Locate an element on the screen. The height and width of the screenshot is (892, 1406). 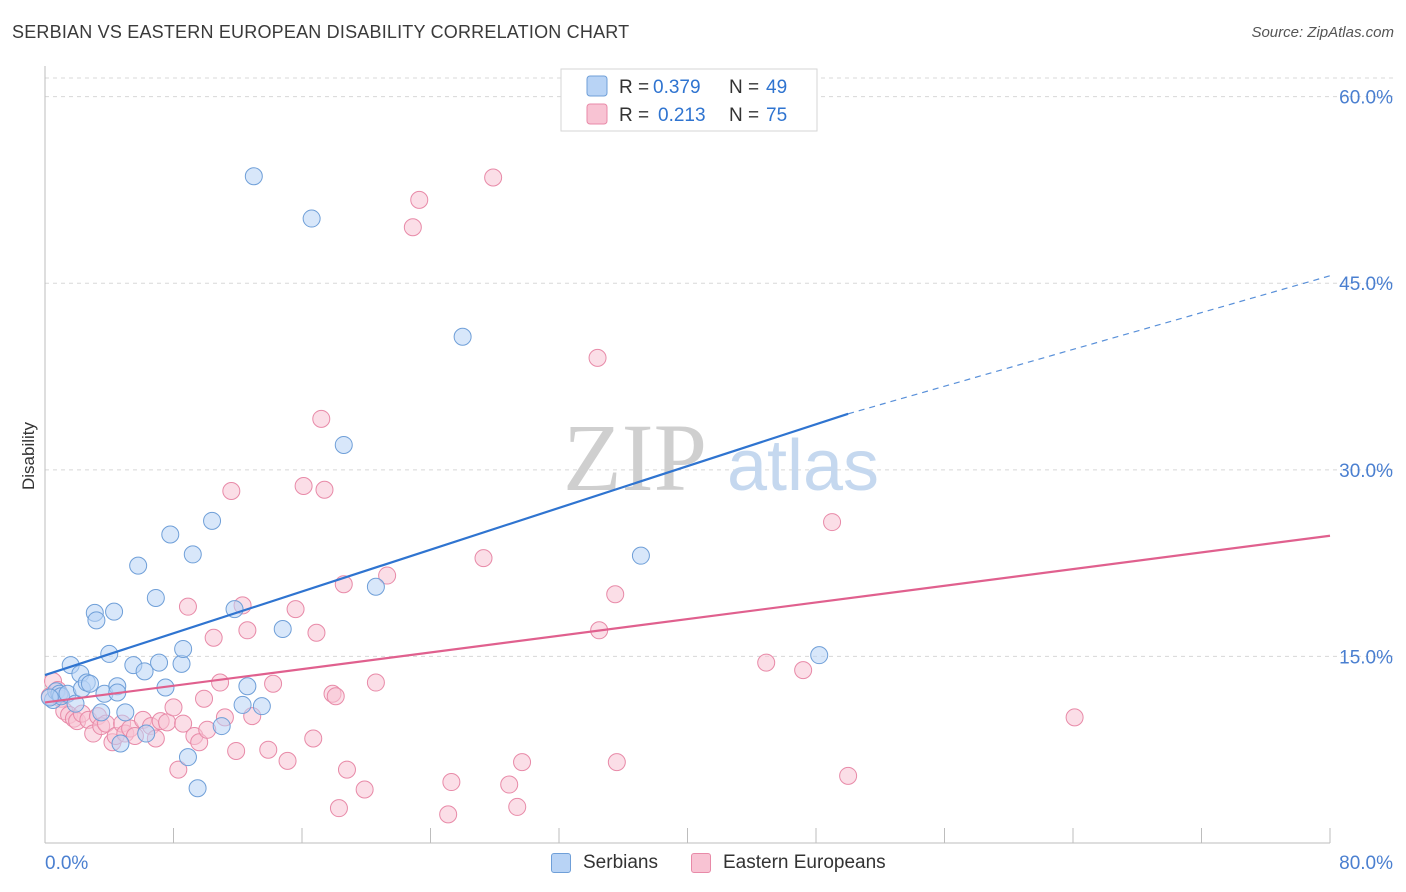
legend-item-eastern: Eastern Europeans is located at coordinates (788, 863).